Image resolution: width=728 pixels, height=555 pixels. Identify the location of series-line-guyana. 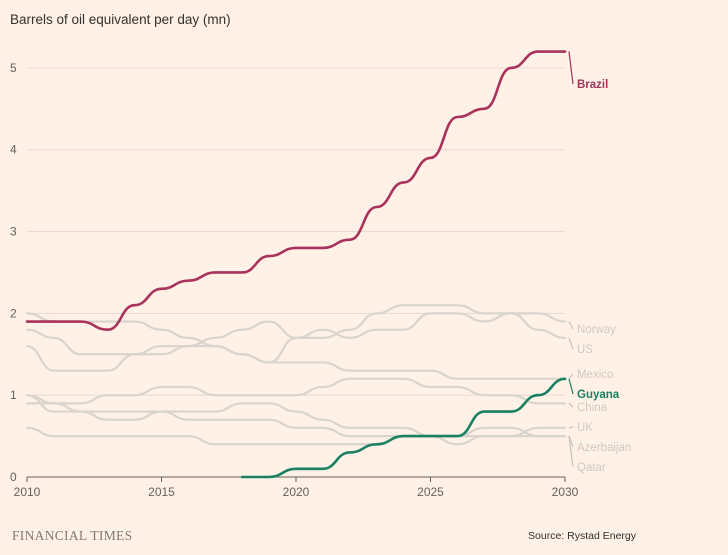
(403, 428).